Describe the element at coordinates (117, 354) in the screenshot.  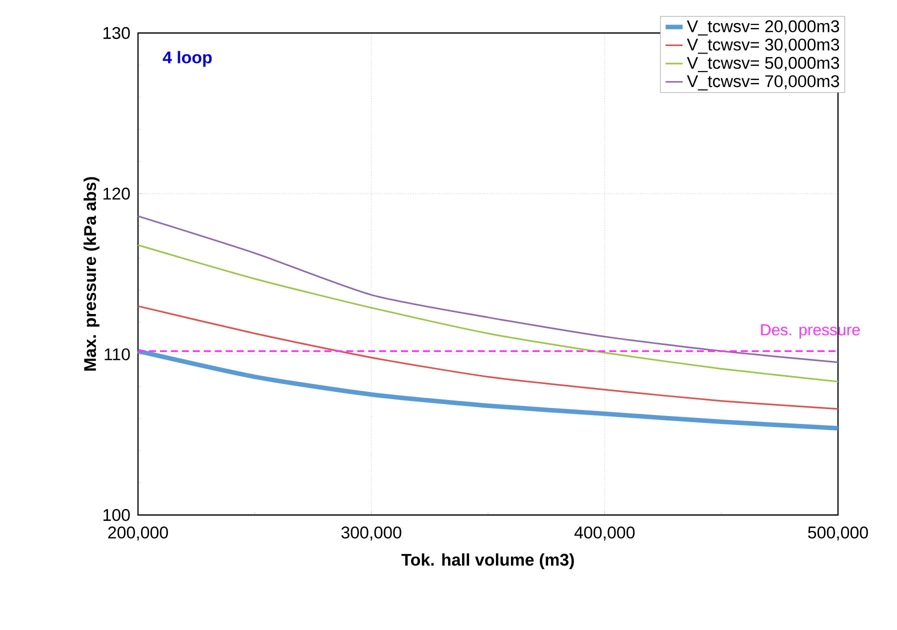
I see `y-tick-label: 110` at that location.